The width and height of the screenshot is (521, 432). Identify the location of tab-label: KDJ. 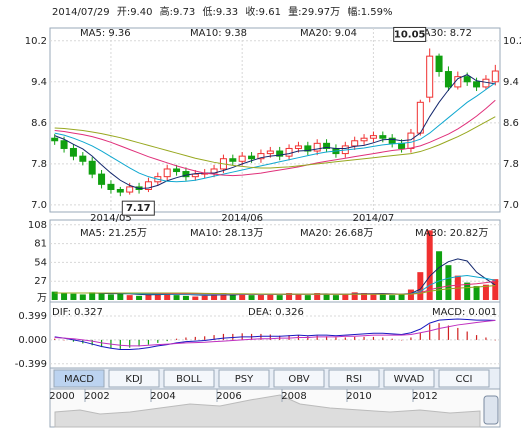
(133, 379).